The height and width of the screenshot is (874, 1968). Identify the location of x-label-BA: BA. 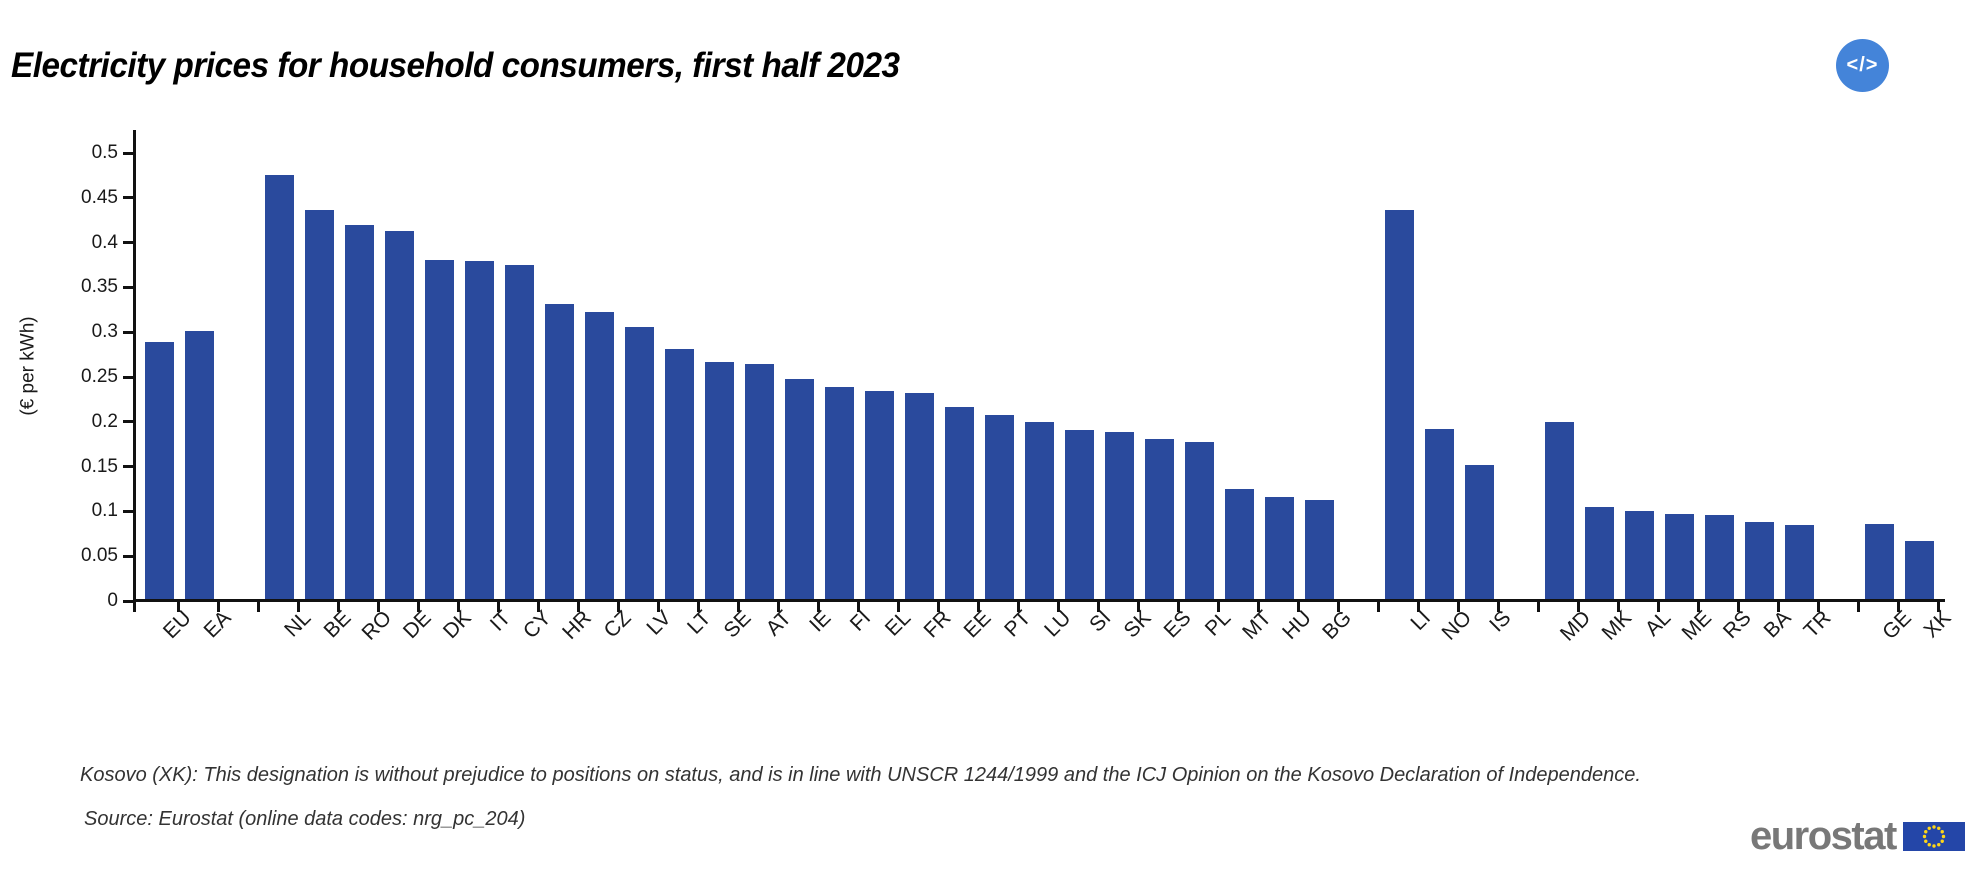
(1777, 624).